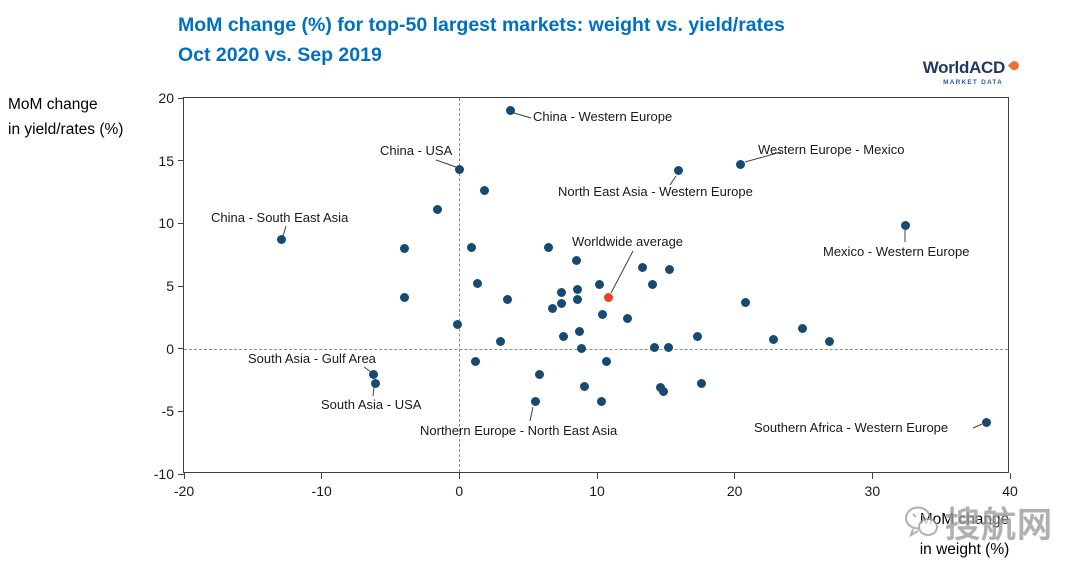 This screenshot has height=569, width=1077. I want to click on watermark-text: 搜航网, so click(999, 525).